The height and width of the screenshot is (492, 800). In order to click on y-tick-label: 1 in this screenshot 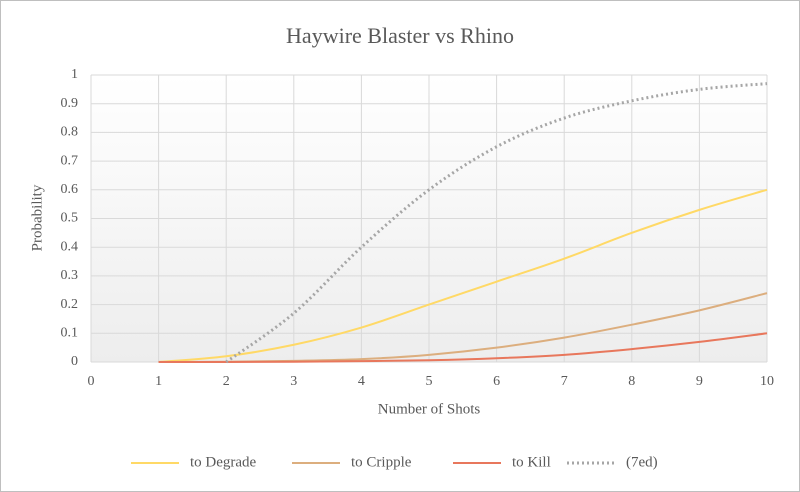, I will do `click(74, 74)`.